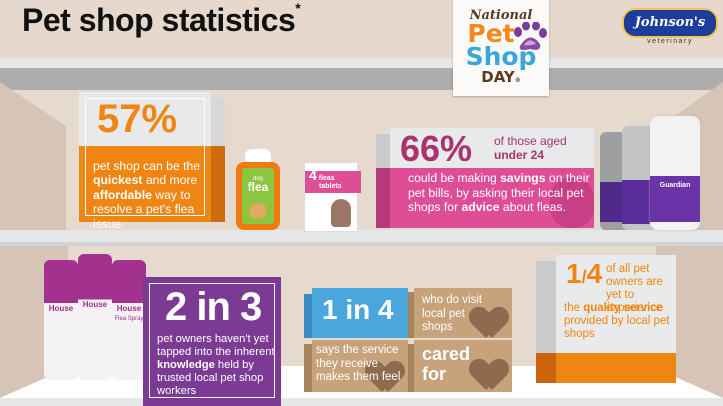 The width and height of the screenshot is (723, 406). Describe the element at coordinates (523, 178) in the screenshot. I see `text-emphasis: savings` at that location.